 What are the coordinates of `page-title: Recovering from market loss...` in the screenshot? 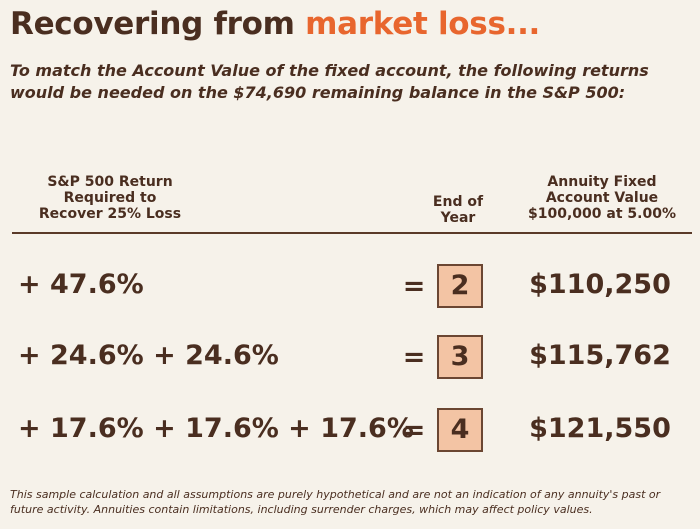 It's located at (275, 24).